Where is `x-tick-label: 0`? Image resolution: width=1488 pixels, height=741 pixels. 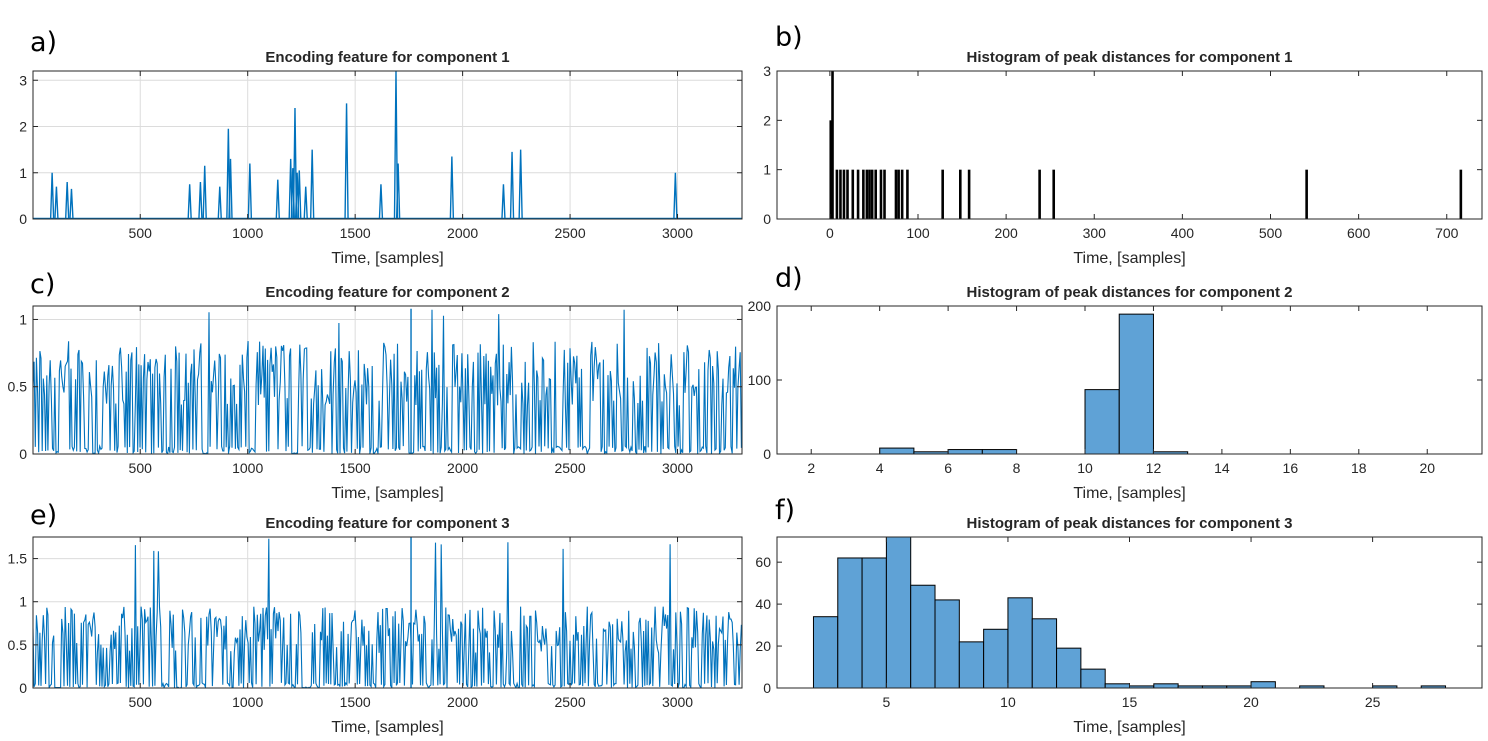 x-tick-label: 0 is located at coordinates (830, 233).